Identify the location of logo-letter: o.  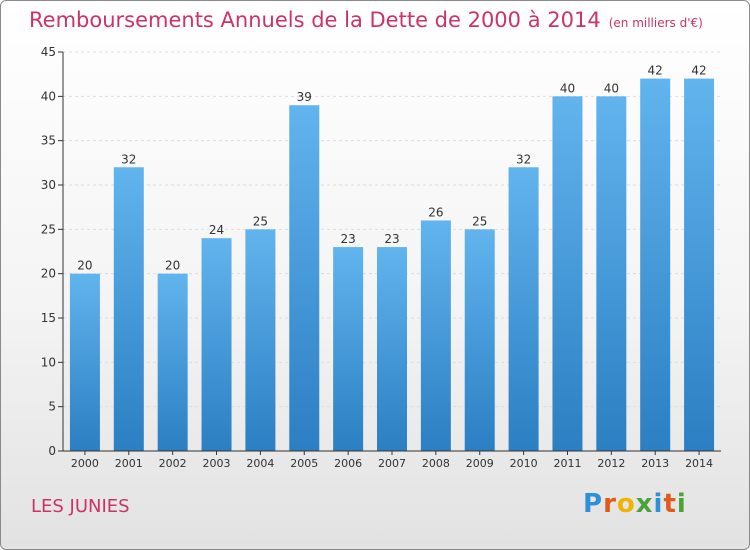
(626, 504).